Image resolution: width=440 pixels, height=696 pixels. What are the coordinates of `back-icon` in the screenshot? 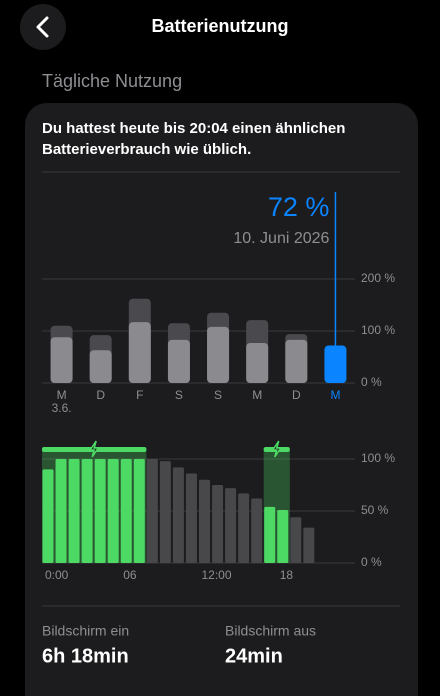 It's located at (42, 27).